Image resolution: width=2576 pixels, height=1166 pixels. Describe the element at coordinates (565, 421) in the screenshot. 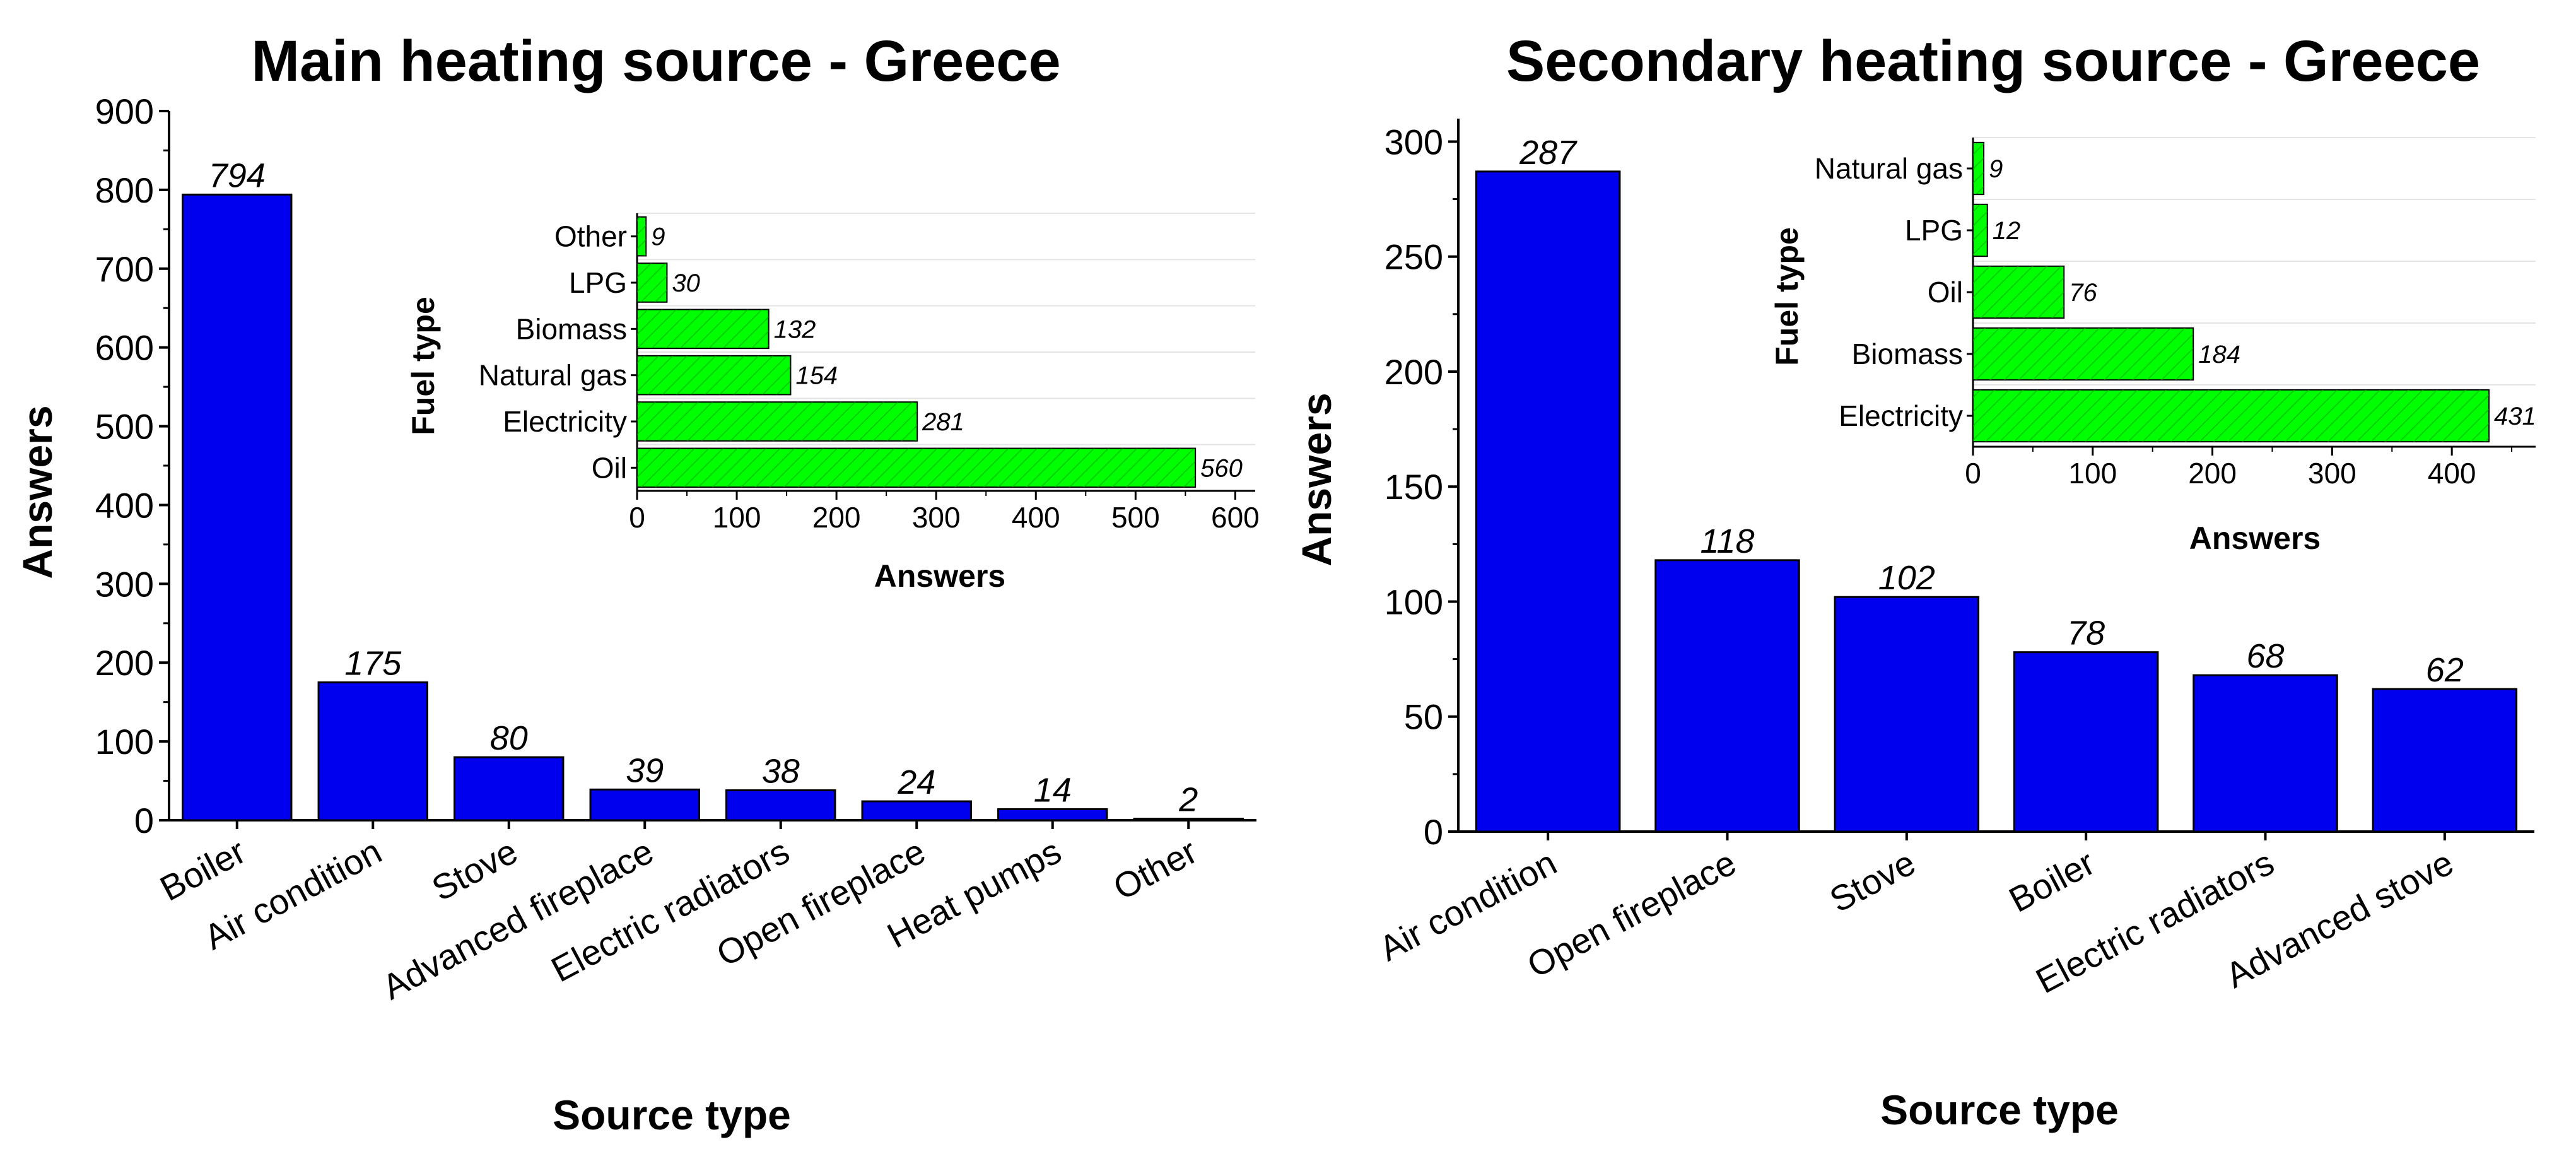

I see `main-inset-category-label-electricity: Electricity` at that location.